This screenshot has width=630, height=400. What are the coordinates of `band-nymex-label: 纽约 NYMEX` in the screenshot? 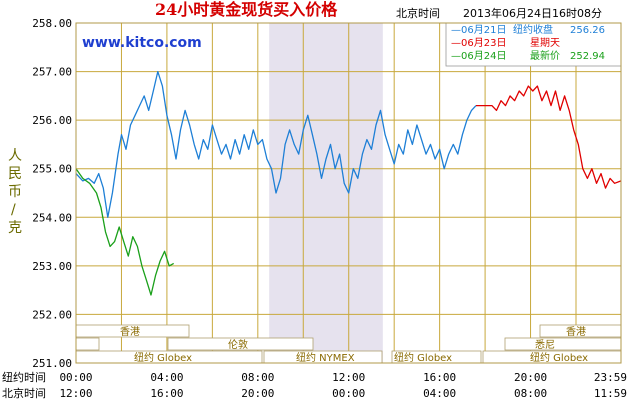 It's located at (325, 357).